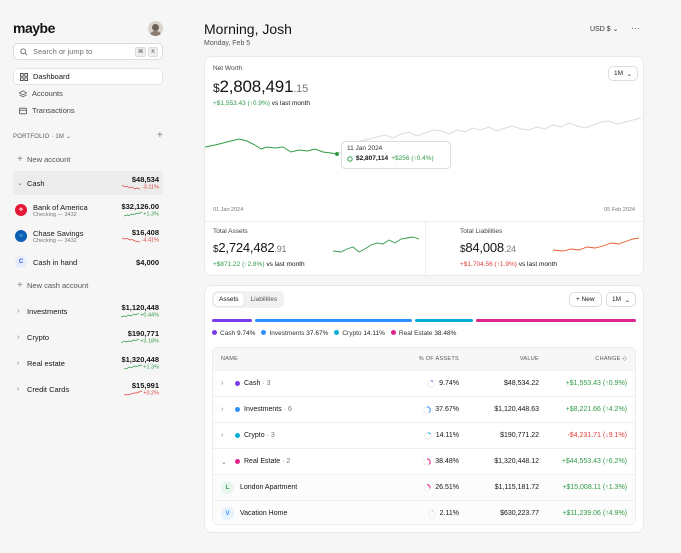 This screenshot has height=553, width=681. I want to click on col-change: CHANGE ◇, so click(611, 359).